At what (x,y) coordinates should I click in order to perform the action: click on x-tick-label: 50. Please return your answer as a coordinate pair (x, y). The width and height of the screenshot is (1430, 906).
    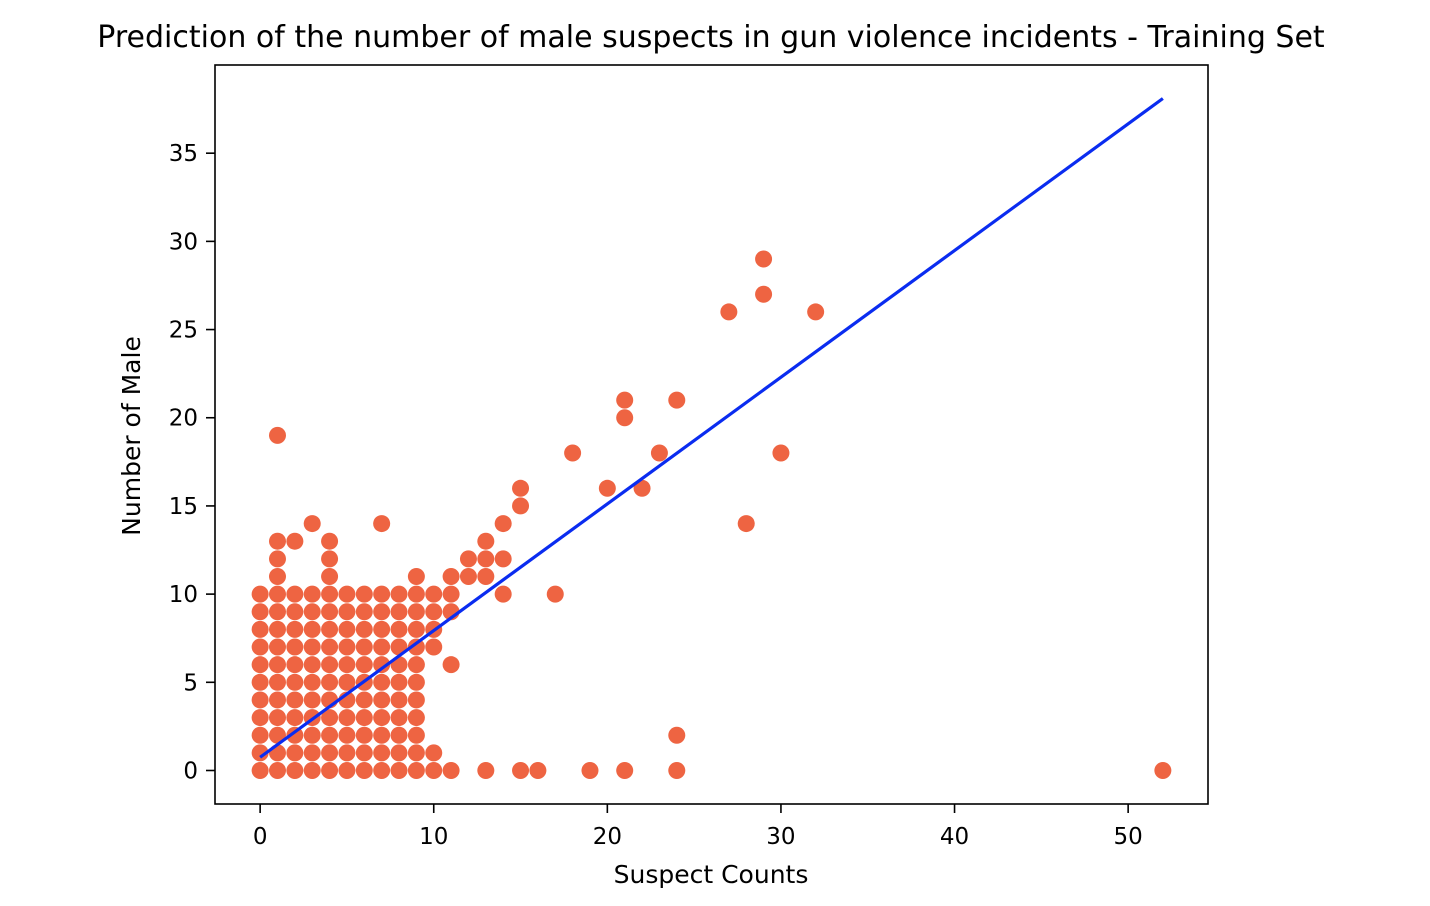
    Looking at the image, I should click on (1128, 837).